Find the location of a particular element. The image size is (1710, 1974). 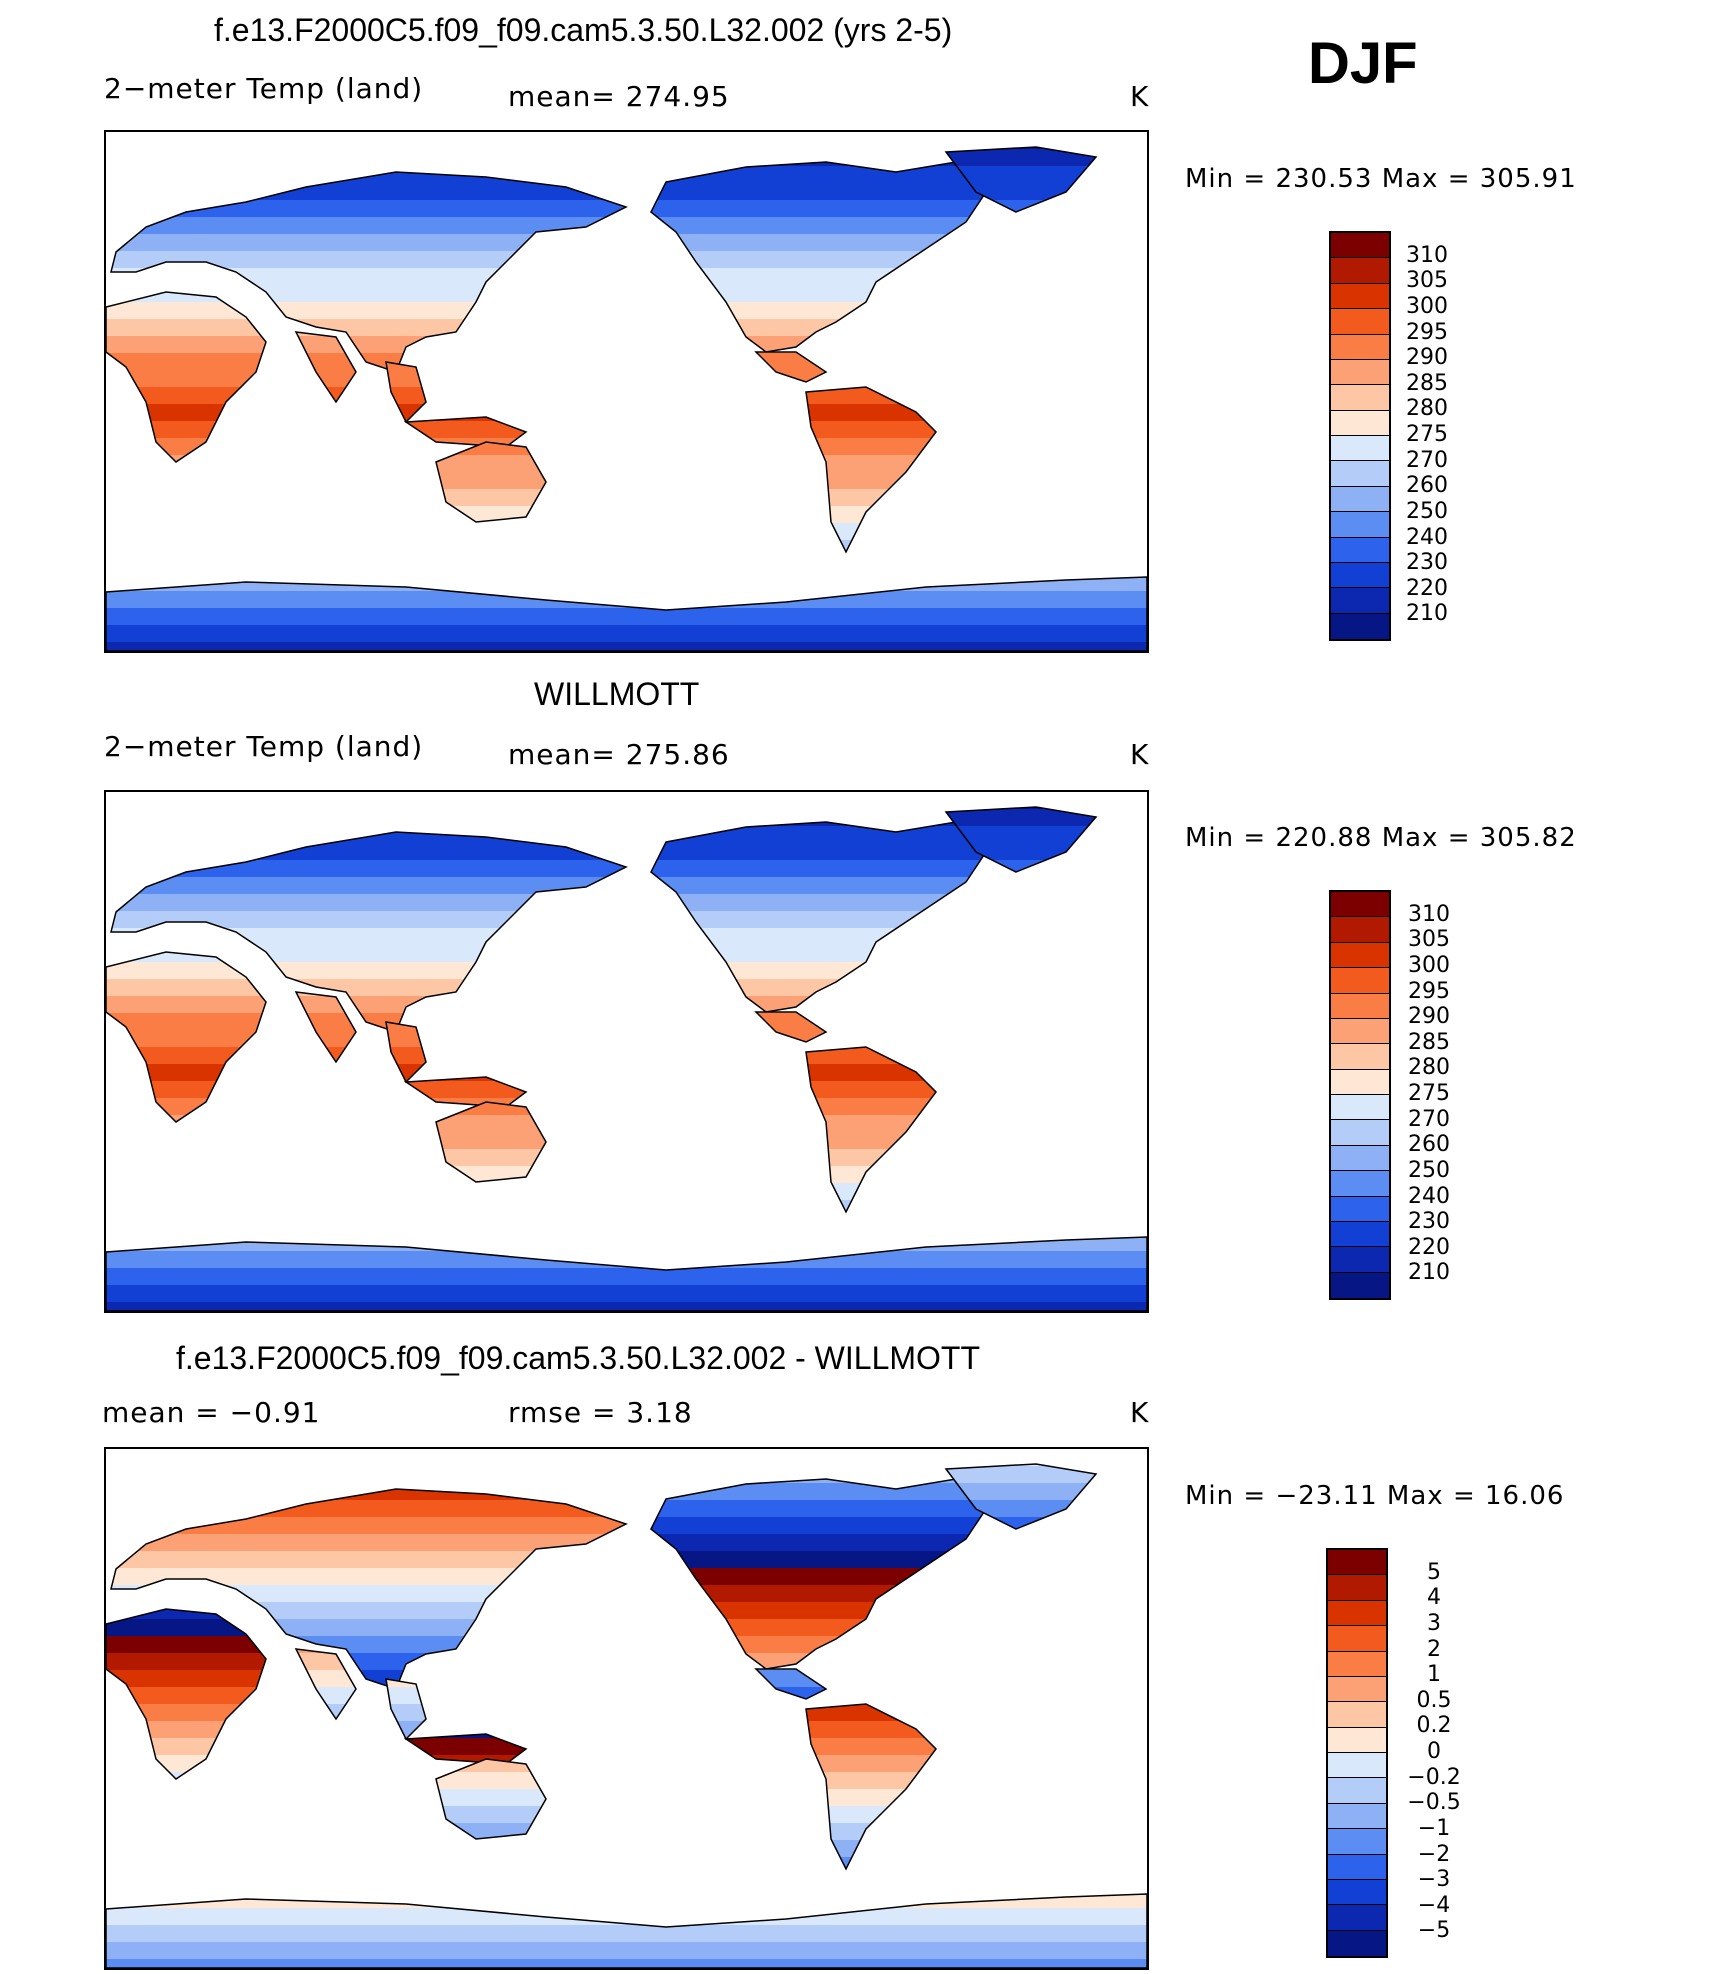

panel2-units-label: K is located at coordinates (1140, 754).